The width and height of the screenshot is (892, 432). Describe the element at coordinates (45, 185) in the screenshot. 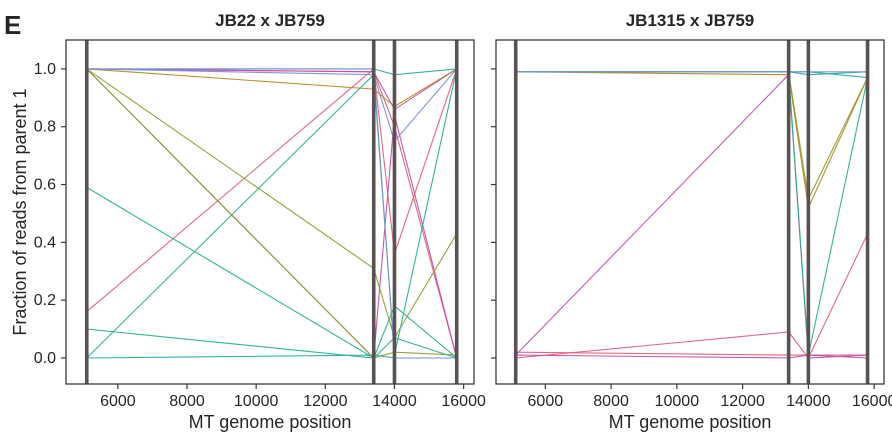

I see `y-tick-label: 0.6` at that location.